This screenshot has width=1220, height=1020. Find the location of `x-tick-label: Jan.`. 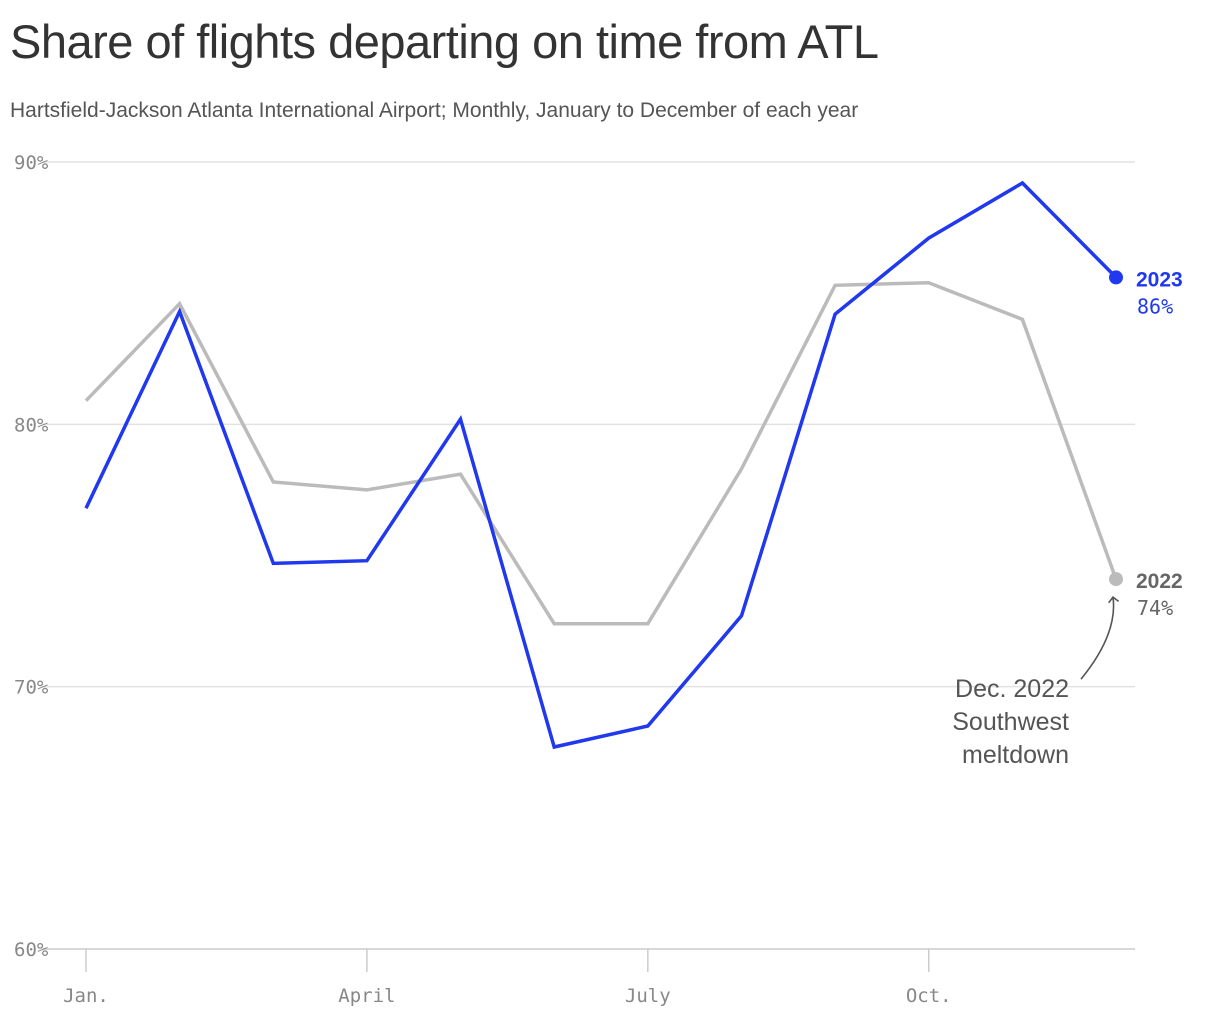

x-tick-label: Jan. is located at coordinates (86, 996).